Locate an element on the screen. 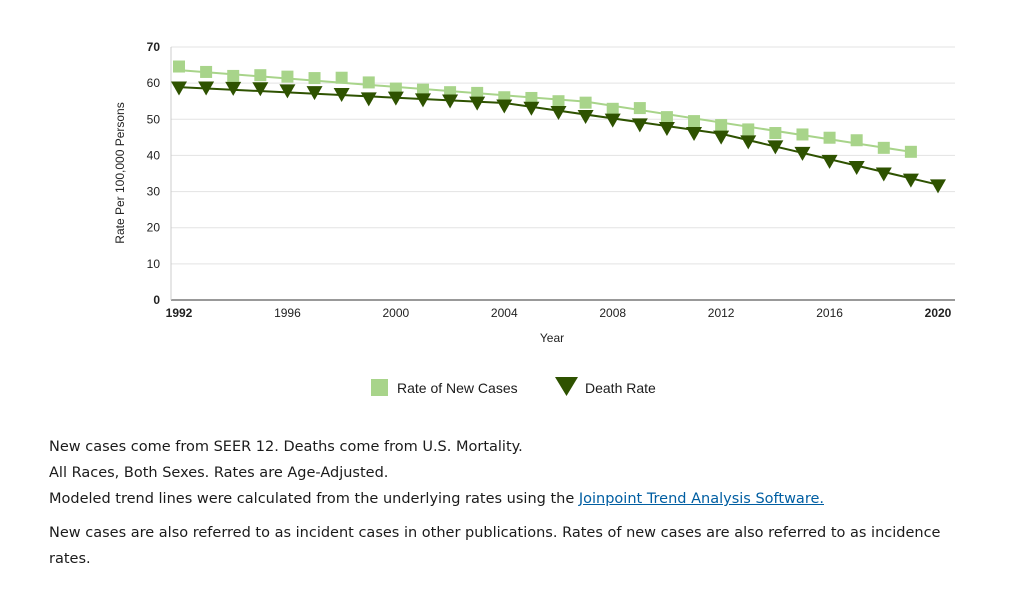  new-cases-point-2000 is located at coordinates (395, 88).